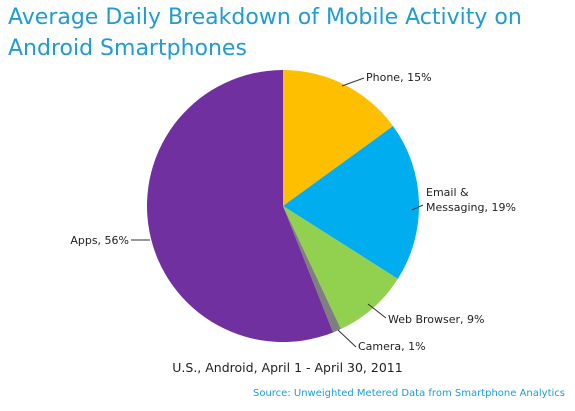 This screenshot has height=411, width=575. Describe the element at coordinates (377, 311) in the screenshot. I see `leader-line-web-browser` at that location.